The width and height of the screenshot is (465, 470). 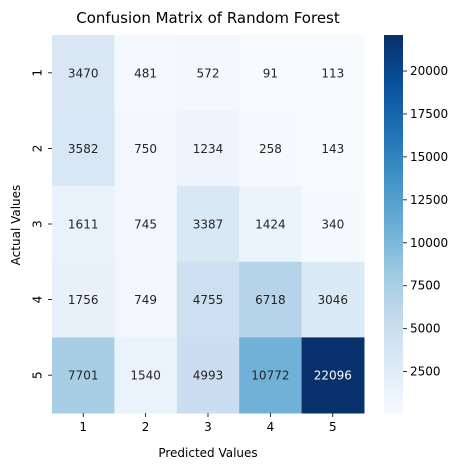 I want to click on heatmap-cell-r4-c3, so click(x=208, y=299).